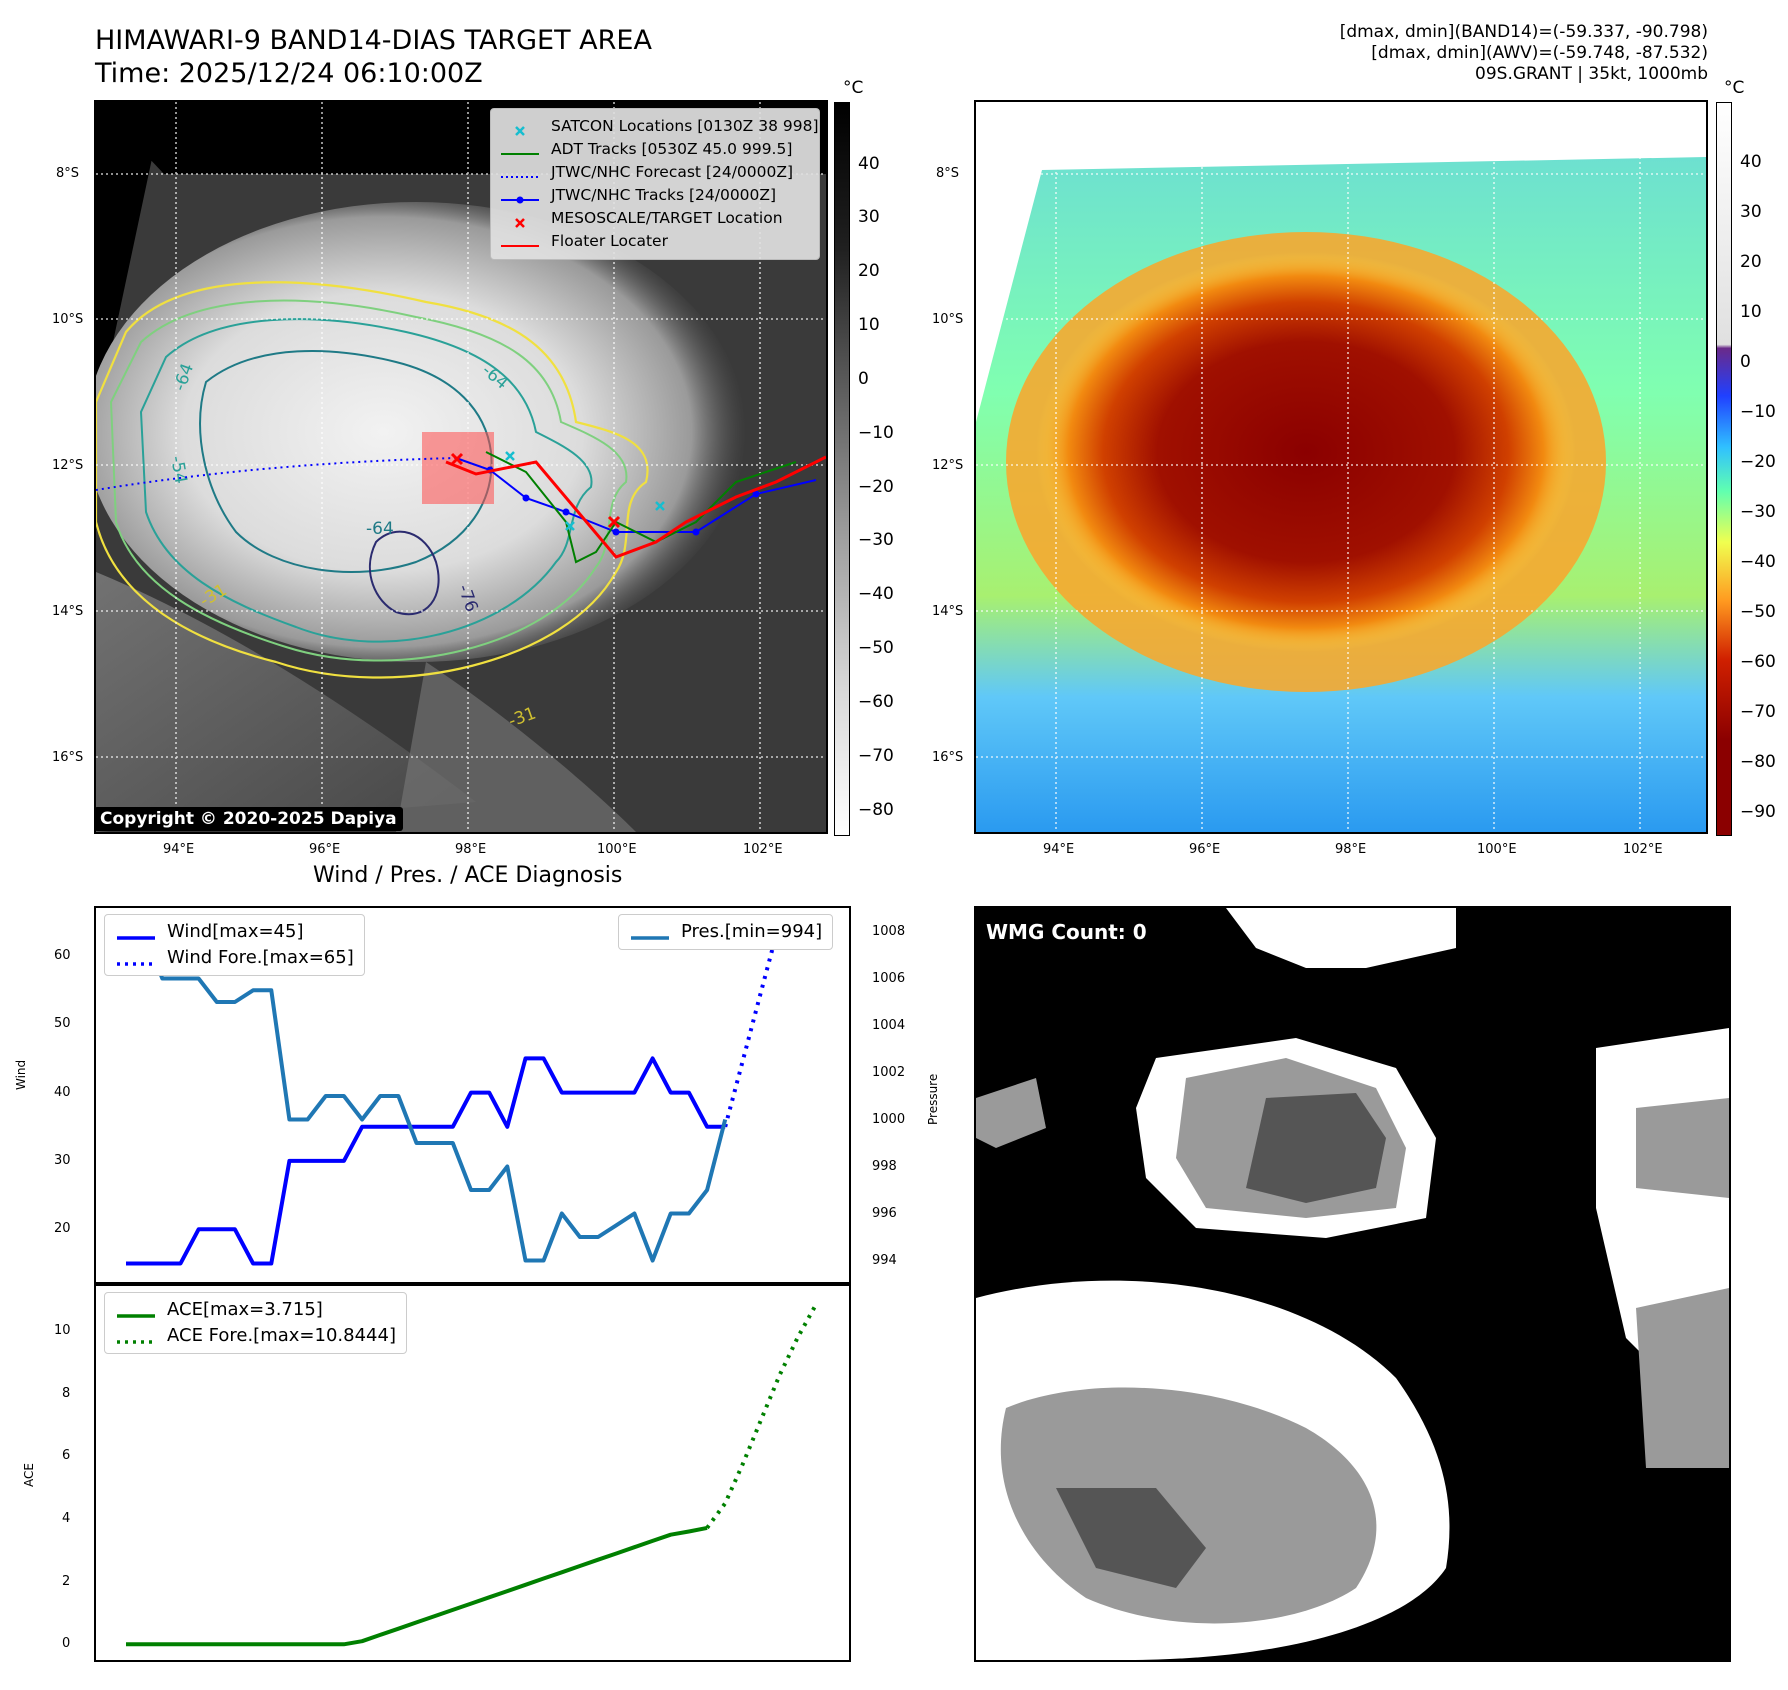  What do you see at coordinates (1066, 932) in the screenshot?
I see `wmg-count-badge: WMG Count: 0` at bounding box center [1066, 932].